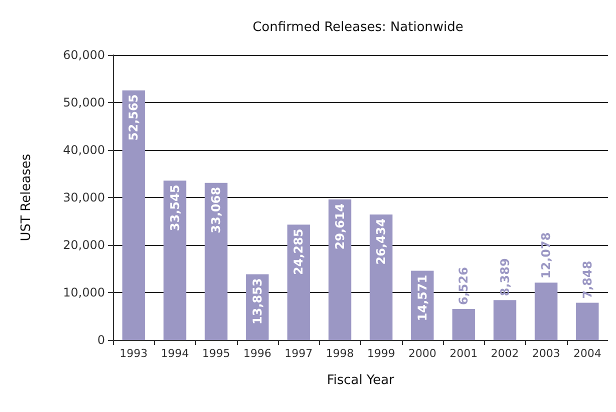  Describe the element at coordinates (360, 380) in the screenshot. I see `x-axis-title: Fiscal Year` at that location.